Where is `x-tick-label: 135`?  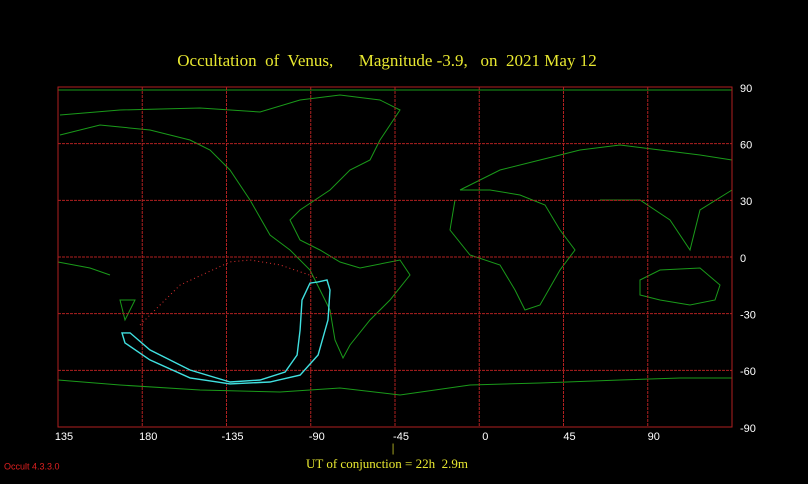
x-tick-label: 135 is located at coordinates (64, 437).